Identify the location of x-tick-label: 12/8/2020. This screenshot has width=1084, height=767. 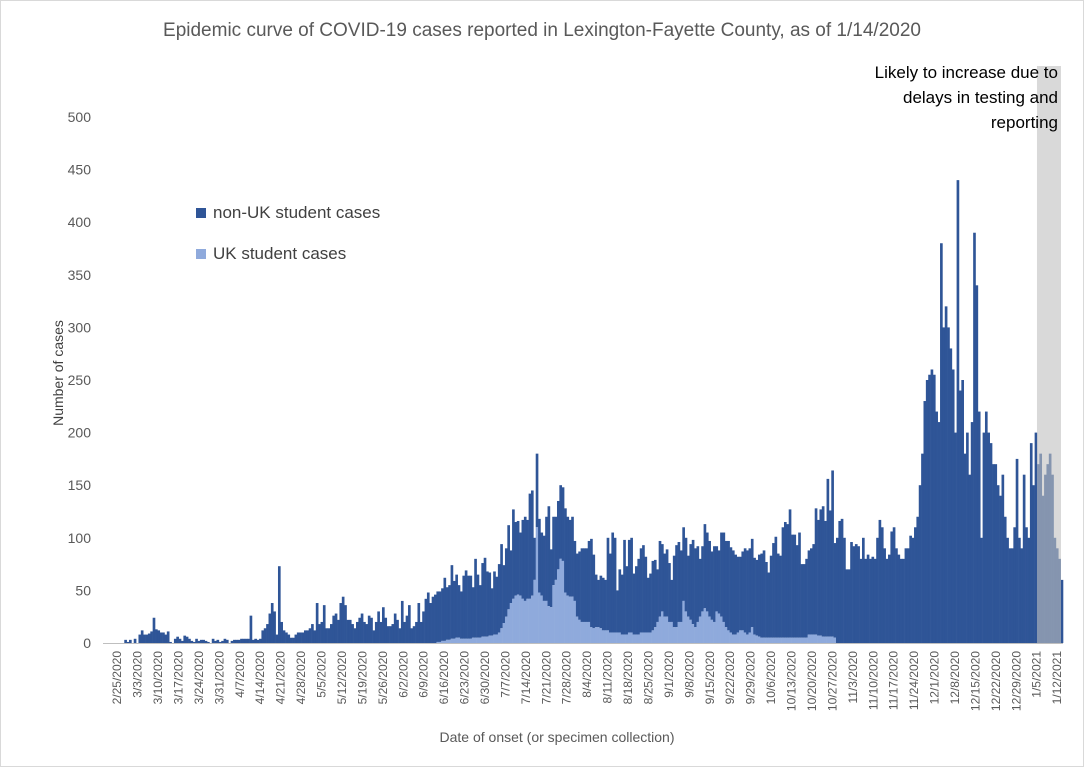
(955, 678).